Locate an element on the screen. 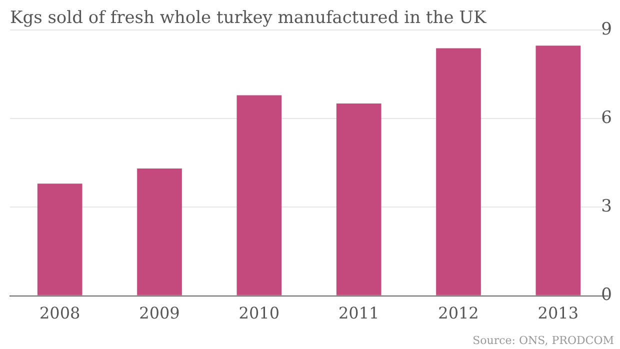 This screenshot has height=349, width=620. y-tick-label: 9 is located at coordinates (606, 29).